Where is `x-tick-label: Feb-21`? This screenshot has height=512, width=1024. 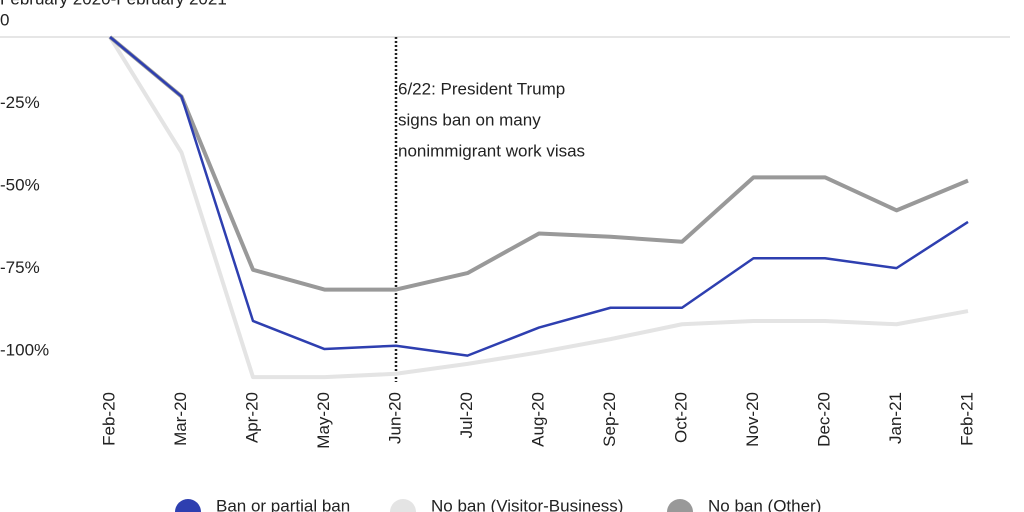 x-tick-label: Feb-21 is located at coordinates (966, 419).